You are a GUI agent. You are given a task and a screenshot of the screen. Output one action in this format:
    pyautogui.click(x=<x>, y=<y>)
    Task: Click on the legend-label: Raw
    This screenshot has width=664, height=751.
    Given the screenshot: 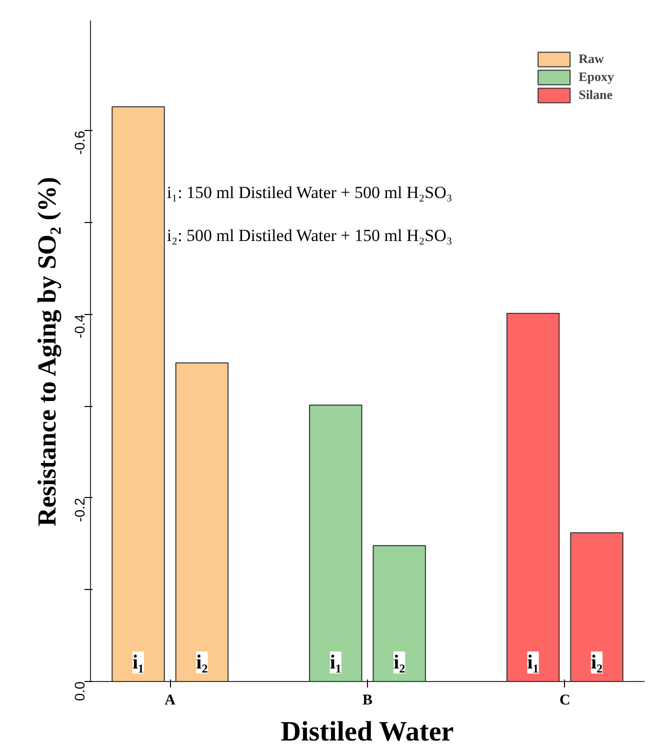 What is the action you would take?
    pyautogui.click(x=591, y=59)
    